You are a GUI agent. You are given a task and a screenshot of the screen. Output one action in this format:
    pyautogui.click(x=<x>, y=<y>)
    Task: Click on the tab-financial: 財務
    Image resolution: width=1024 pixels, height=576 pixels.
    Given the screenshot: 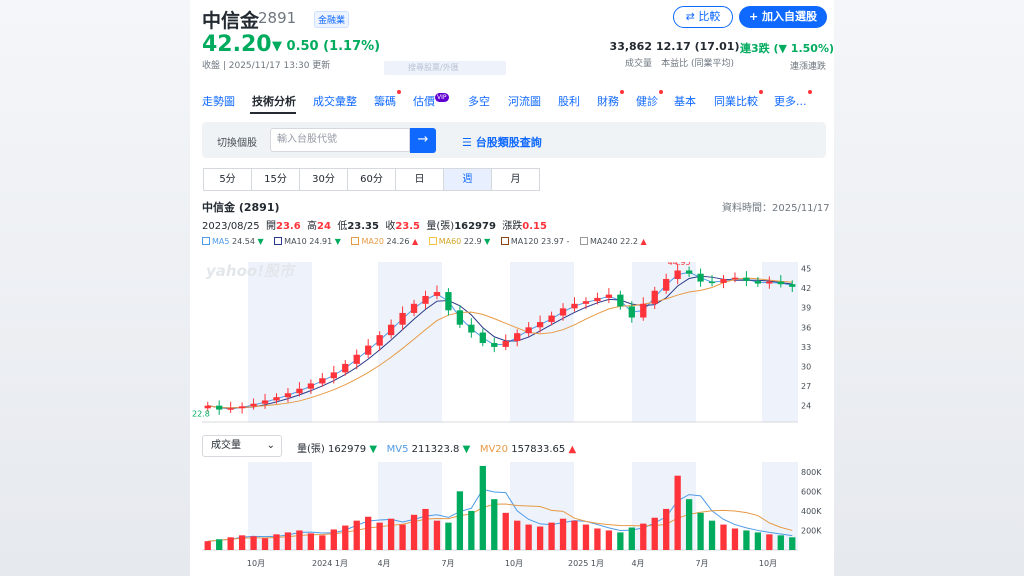 What is the action you would take?
    pyautogui.click(x=610, y=99)
    